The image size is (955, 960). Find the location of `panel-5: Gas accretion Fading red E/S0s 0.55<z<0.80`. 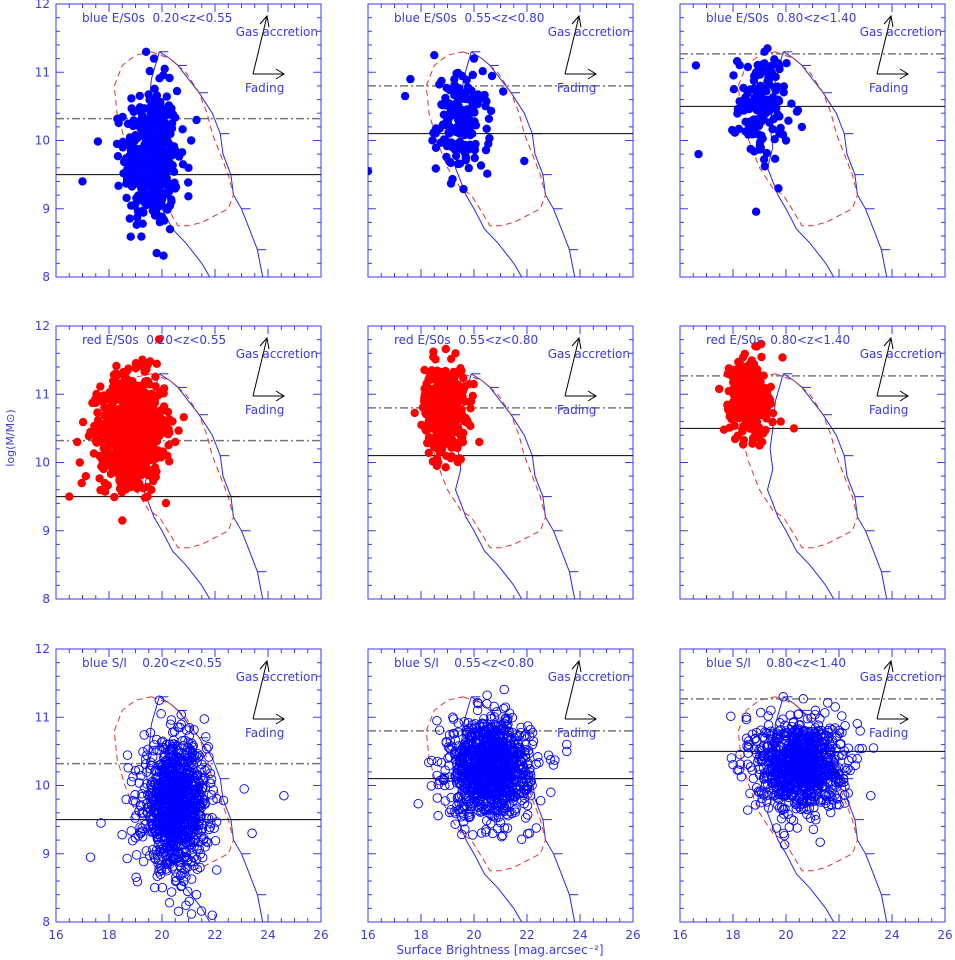

panel-5: Gas accretion Fading red E/S0s 0.55<z<0.80 is located at coordinates (500, 462).